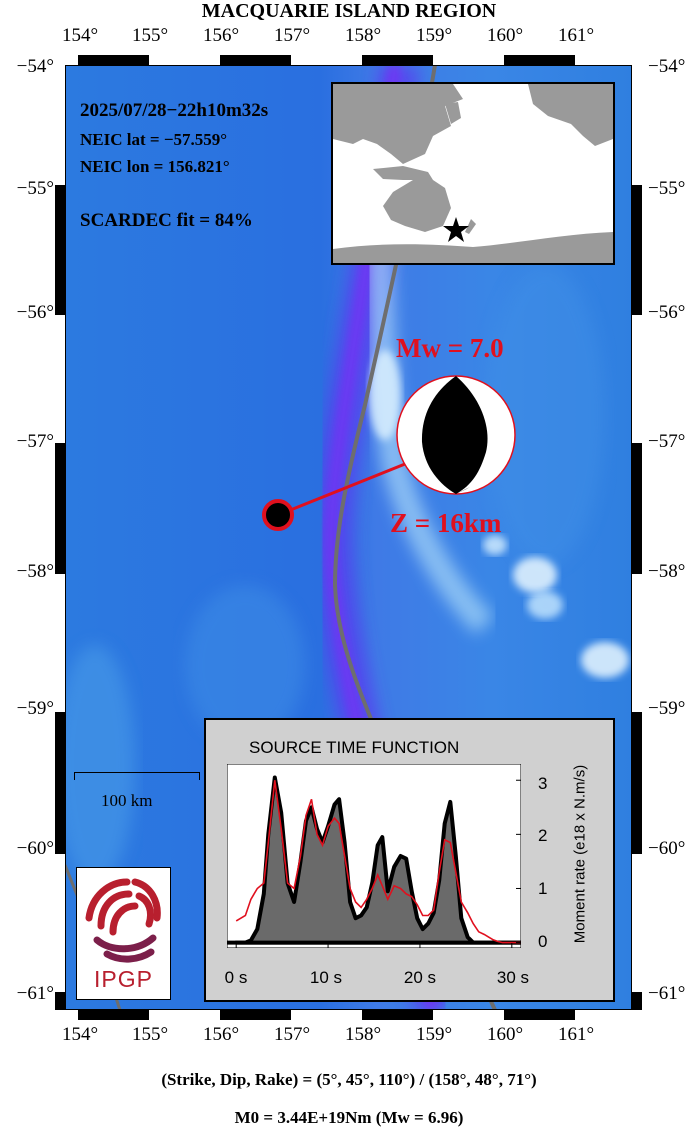 The image size is (698, 1132). Describe the element at coordinates (80, 1034) in the screenshot. I see `lon-tick-bottom: 154°` at that location.